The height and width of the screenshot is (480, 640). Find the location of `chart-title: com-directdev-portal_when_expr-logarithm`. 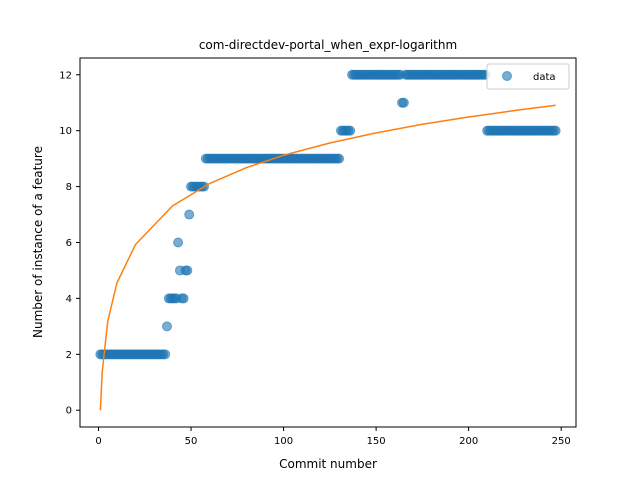

chart-title: com-directdev-portal_when_expr-logarithm is located at coordinates (328, 45).